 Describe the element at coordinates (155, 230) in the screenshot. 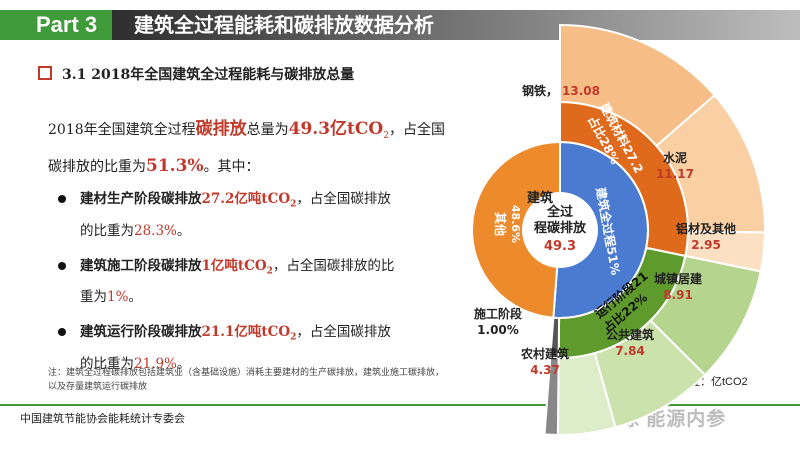

I see `bullet-share: 28.3%` at that location.